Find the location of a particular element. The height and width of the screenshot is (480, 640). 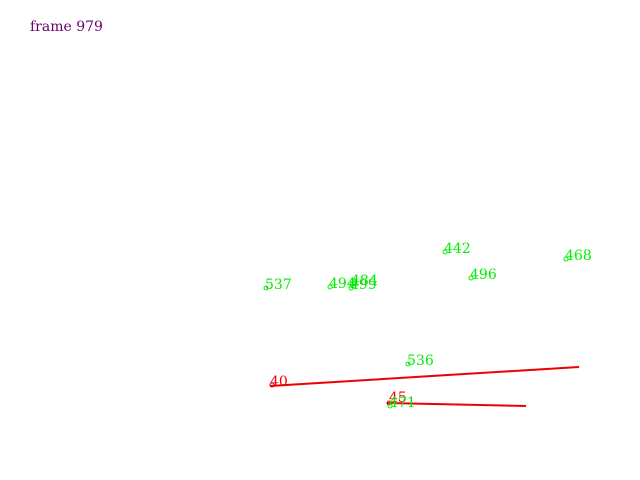

track-471-label: 471 is located at coordinates (402, 403).